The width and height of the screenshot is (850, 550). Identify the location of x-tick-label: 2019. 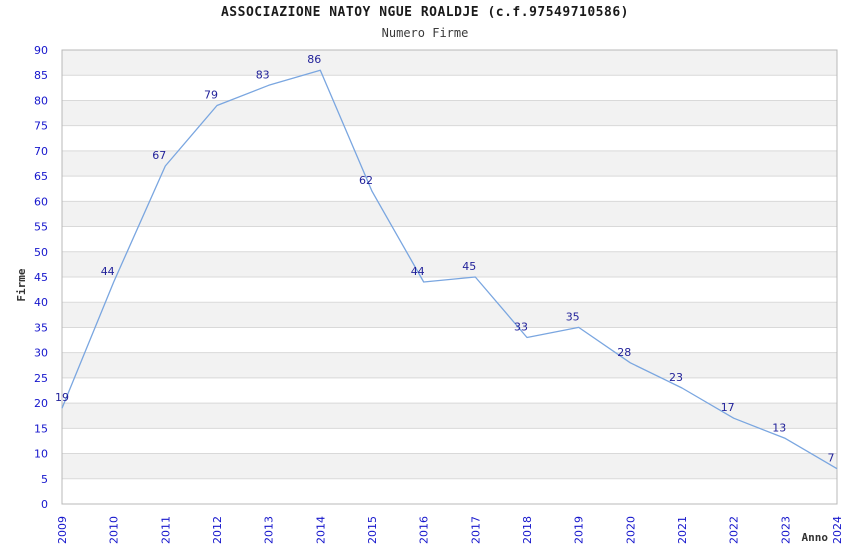
(579, 530).